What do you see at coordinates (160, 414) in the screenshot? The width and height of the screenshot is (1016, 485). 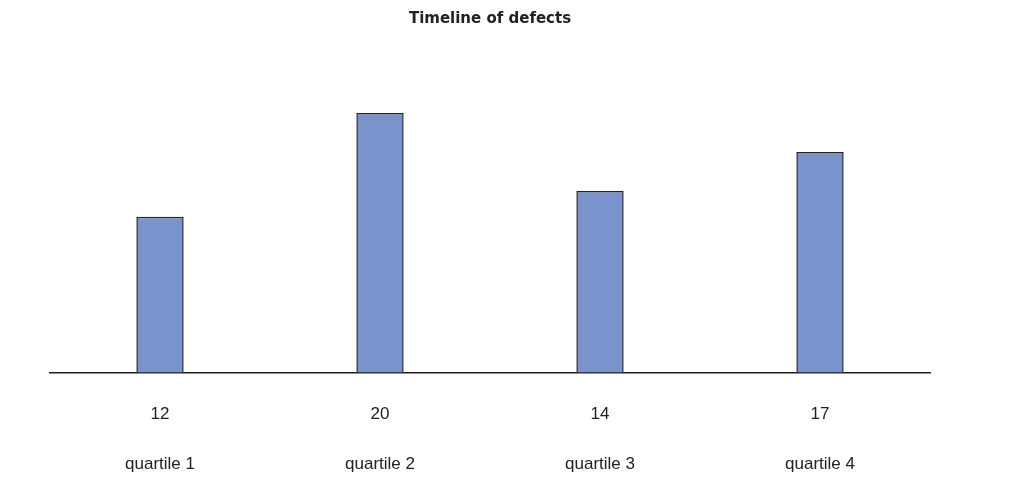 I see `data-label: 12` at bounding box center [160, 414].